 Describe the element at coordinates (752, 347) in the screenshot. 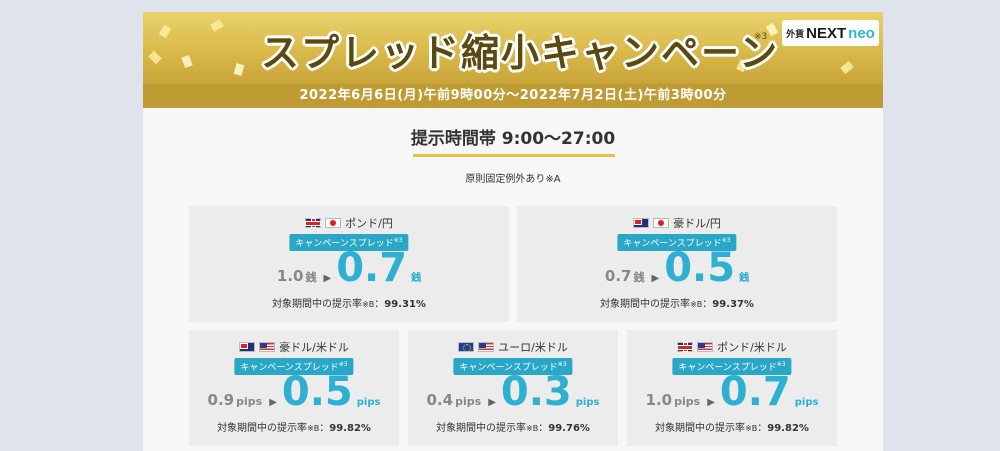

I see `pair-label: ポンド/米ドル` at that location.